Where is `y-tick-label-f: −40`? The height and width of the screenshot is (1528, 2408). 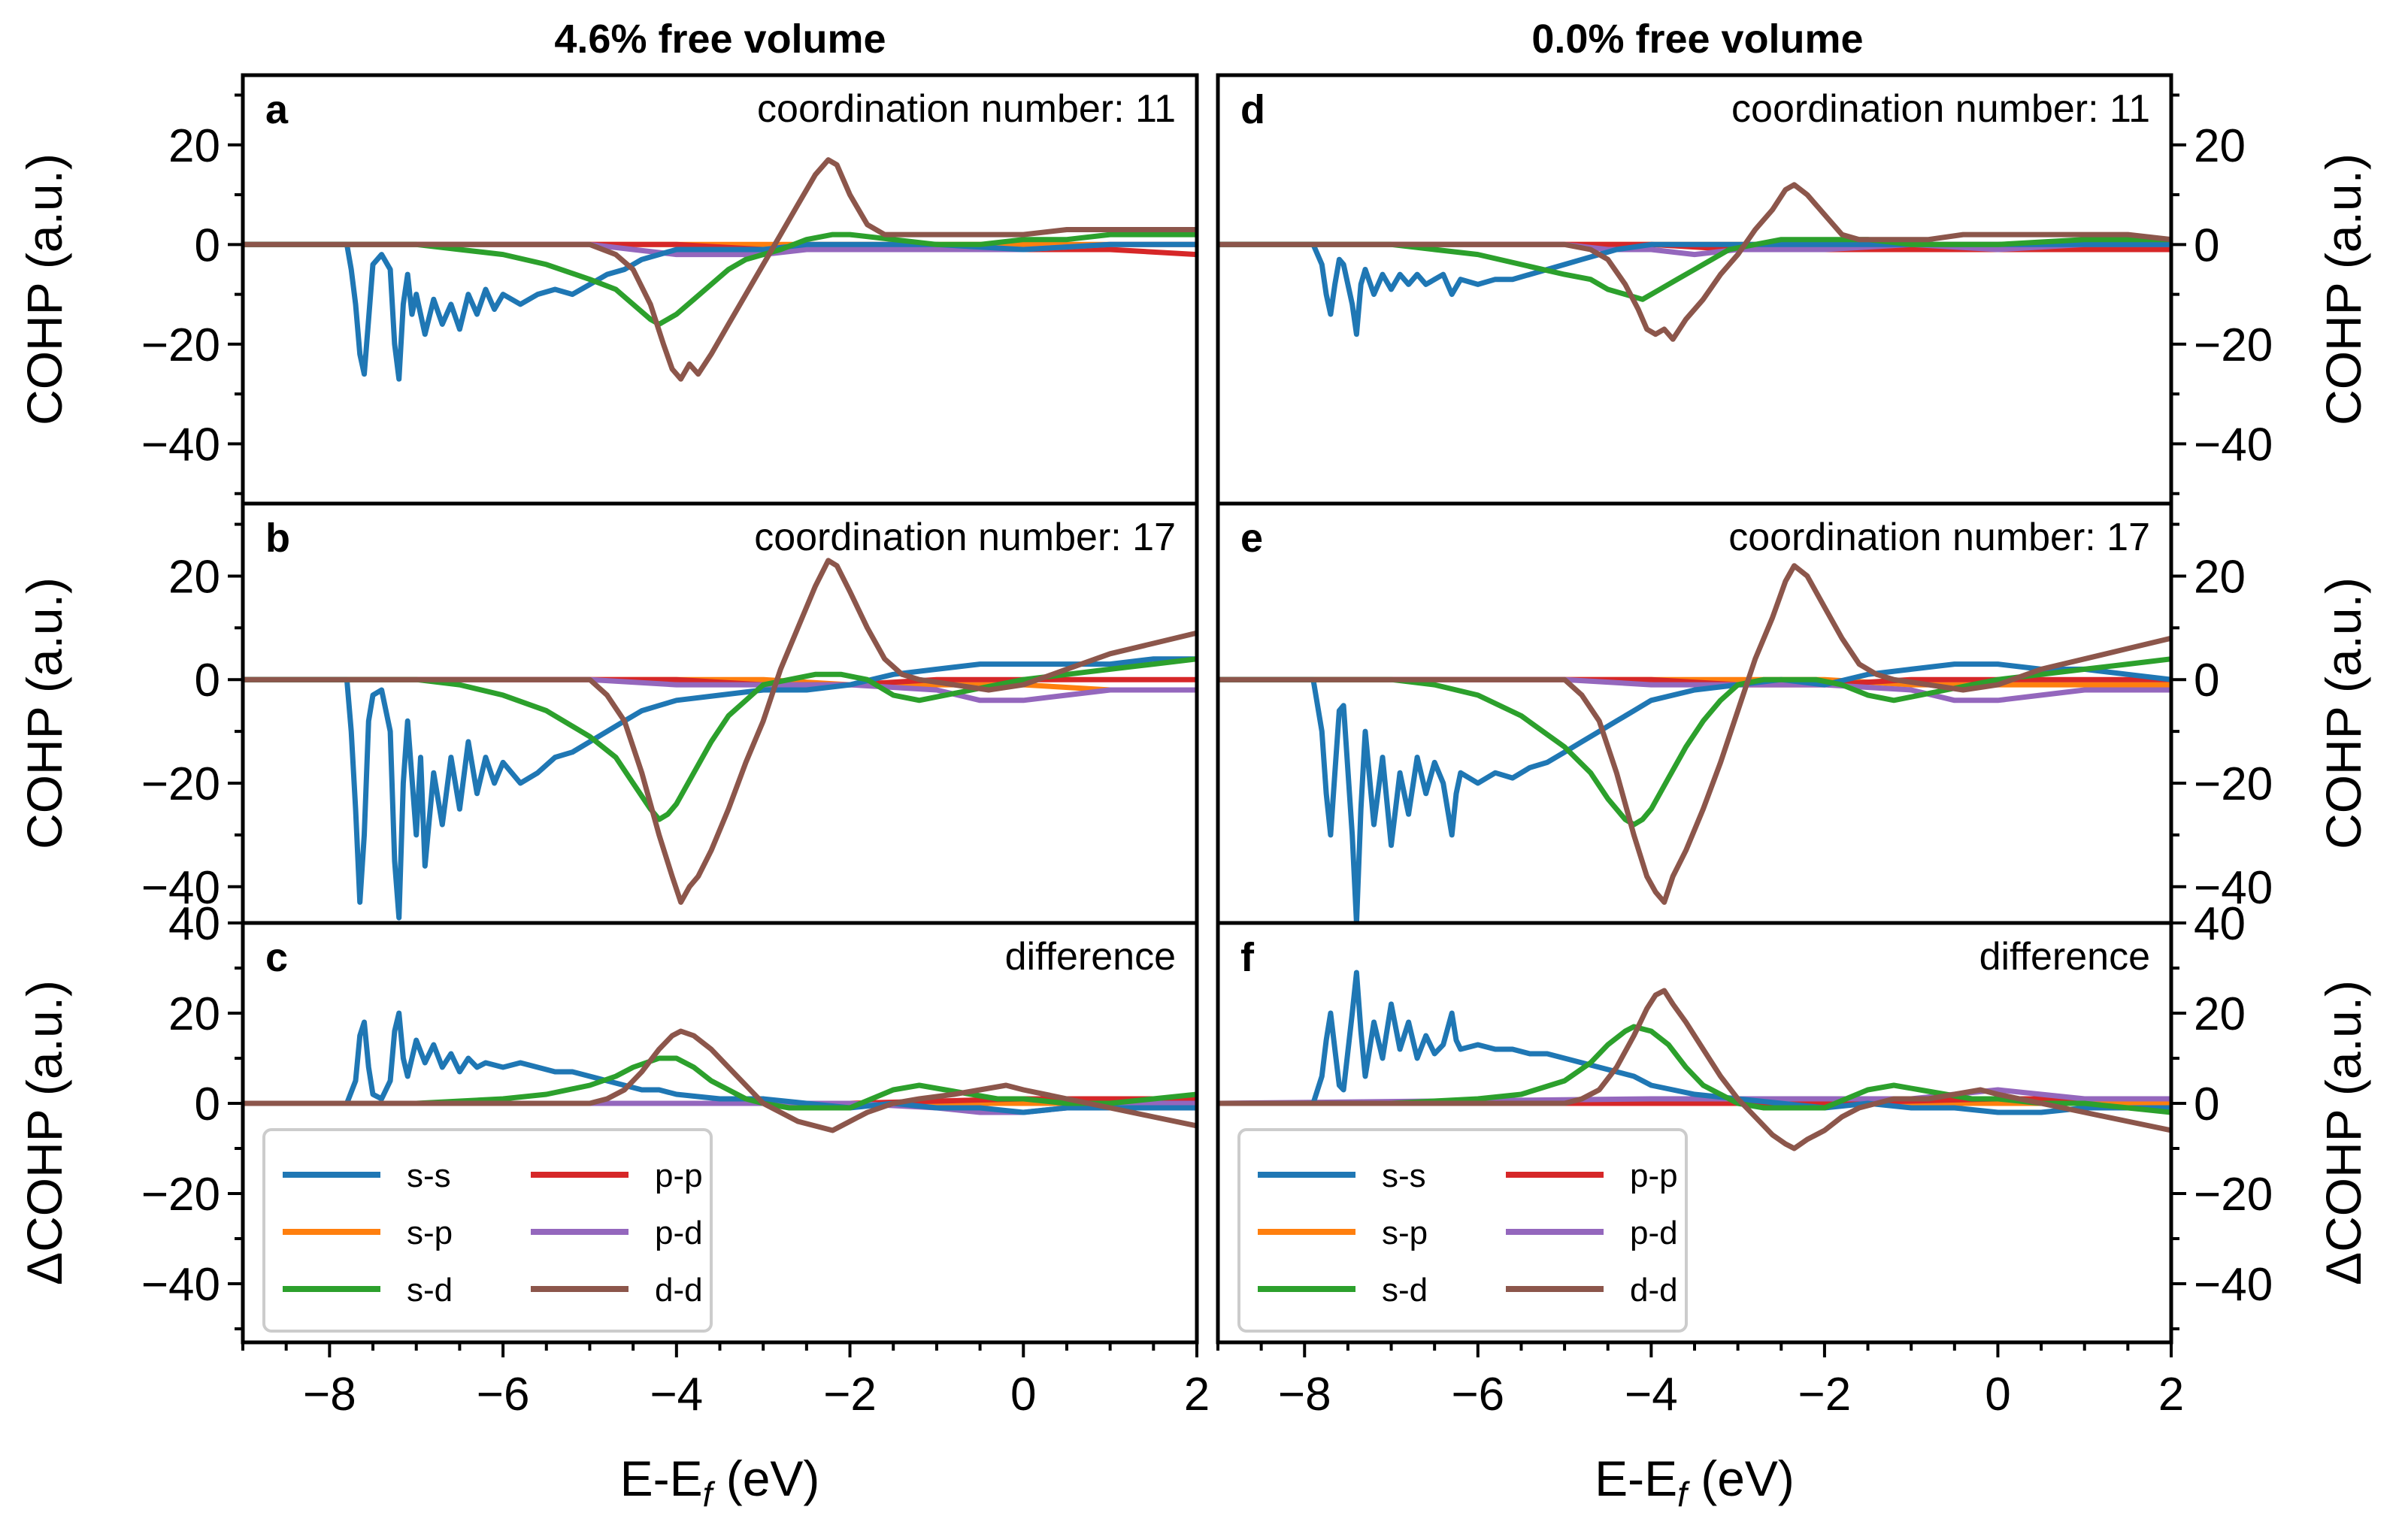
y-tick-label-f: −40 is located at coordinates (2233, 1285).